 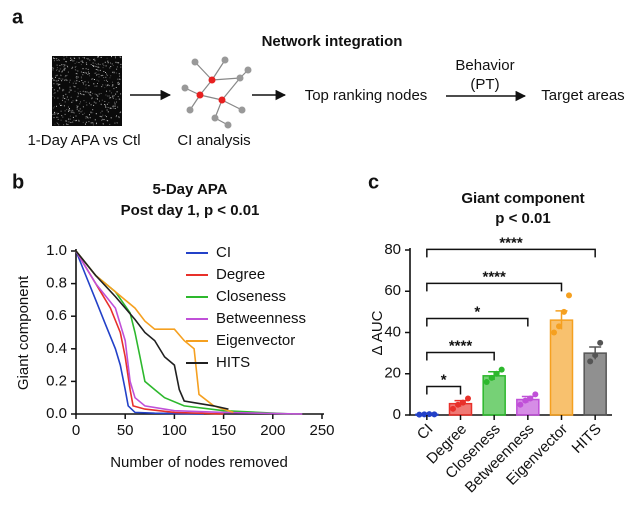 I want to click on image-label: 1-Day APA vs Ctl, so click(x=83, y=140).